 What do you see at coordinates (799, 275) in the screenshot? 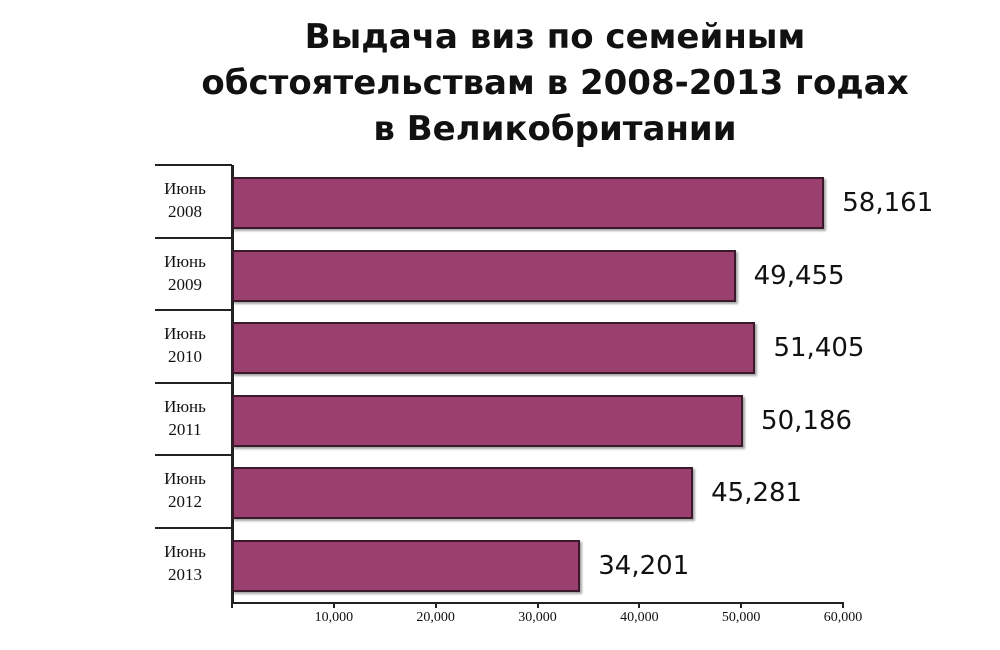
I see `value-label: 49,455` at bounding box center [799, 275].